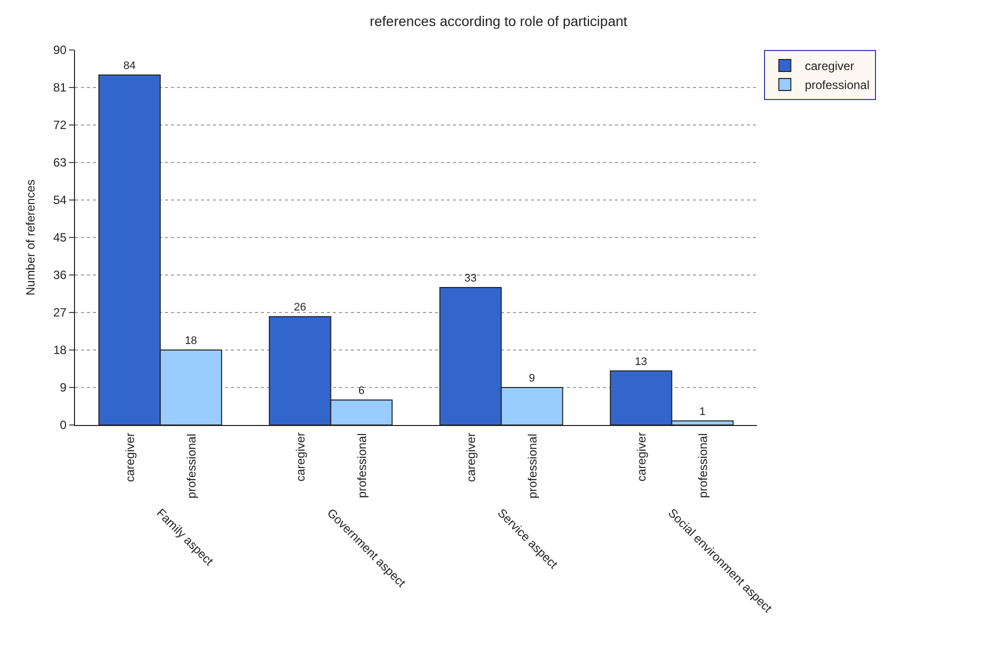 Image resolution: width=997 pixels, height=655 pixels. Describe the element at coordinates (60, 87) in the screenshot. I see `y-tick-label: 81` at that location.